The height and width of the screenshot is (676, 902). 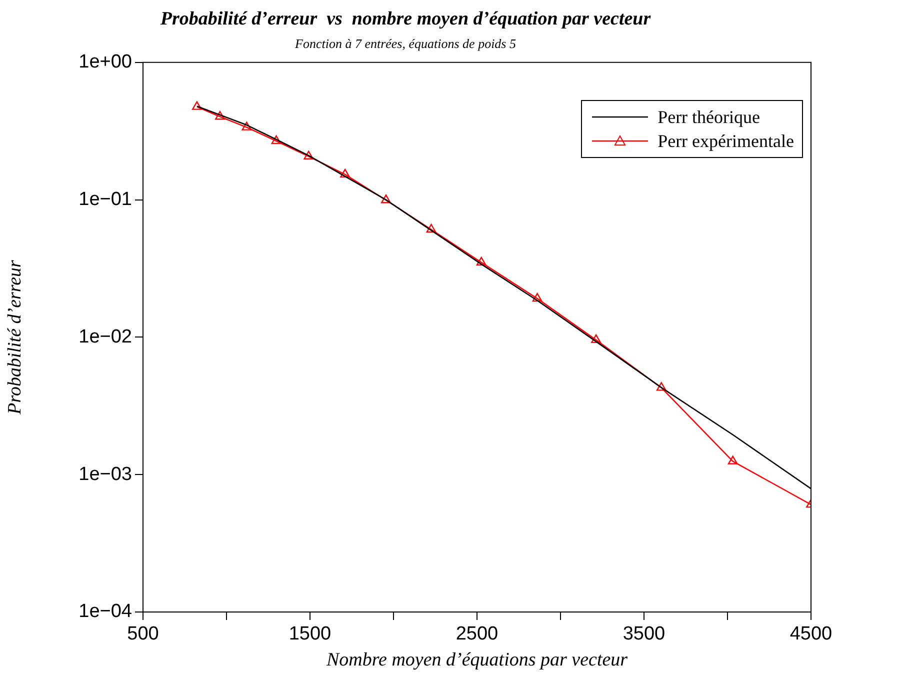 I want to click on x-tick-label: 500, so click(x=143, y=634).